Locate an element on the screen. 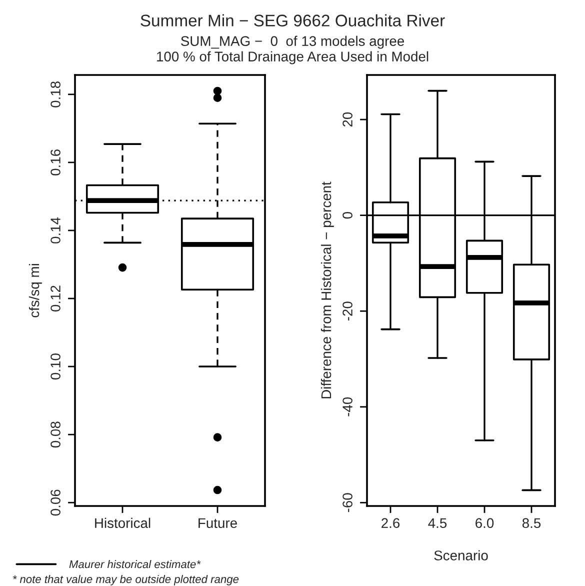 The image size is (585, 586). y-axis-title: Difference from Historical − percent is located at coordinates (327, 290).